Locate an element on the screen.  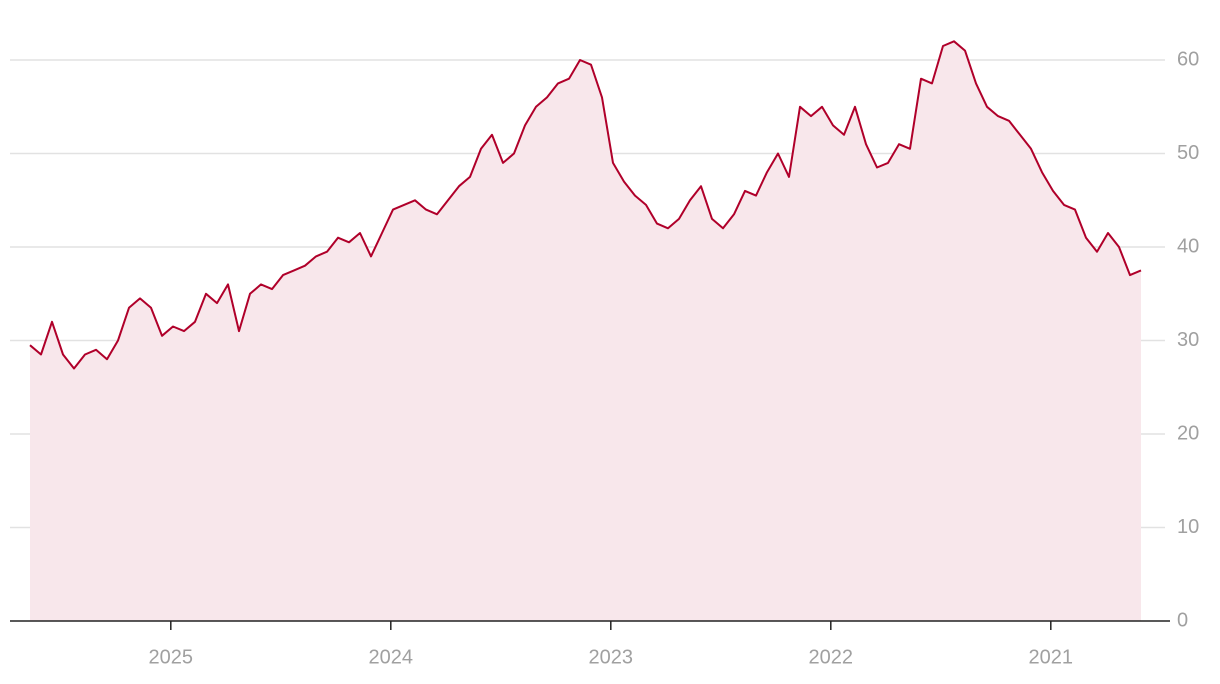
y-tick-label: 20 is located at coordinates (1188, 433).